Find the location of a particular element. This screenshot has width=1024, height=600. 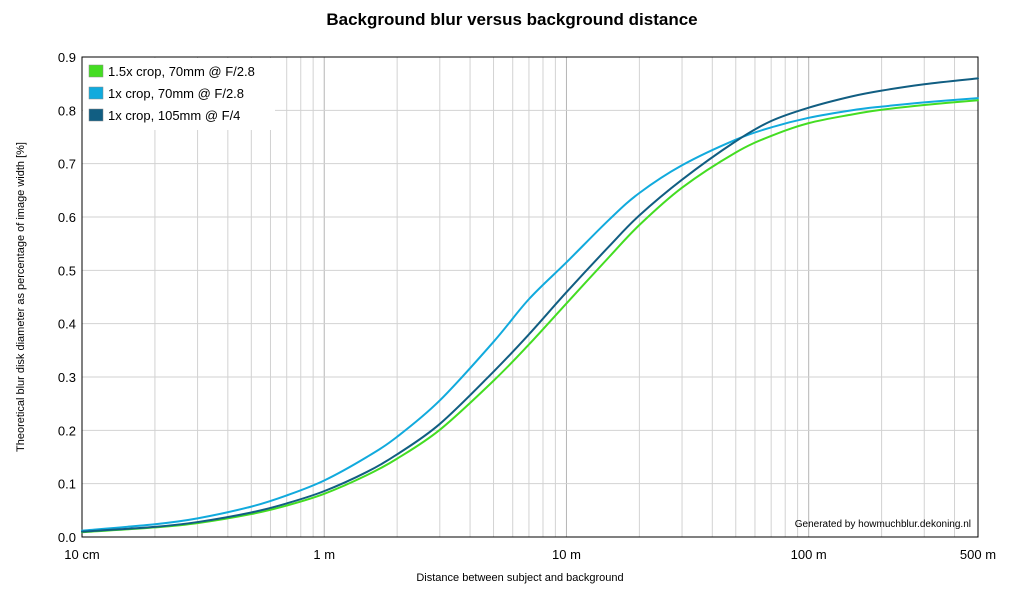

legend-background is located at coordinates (179, 94).